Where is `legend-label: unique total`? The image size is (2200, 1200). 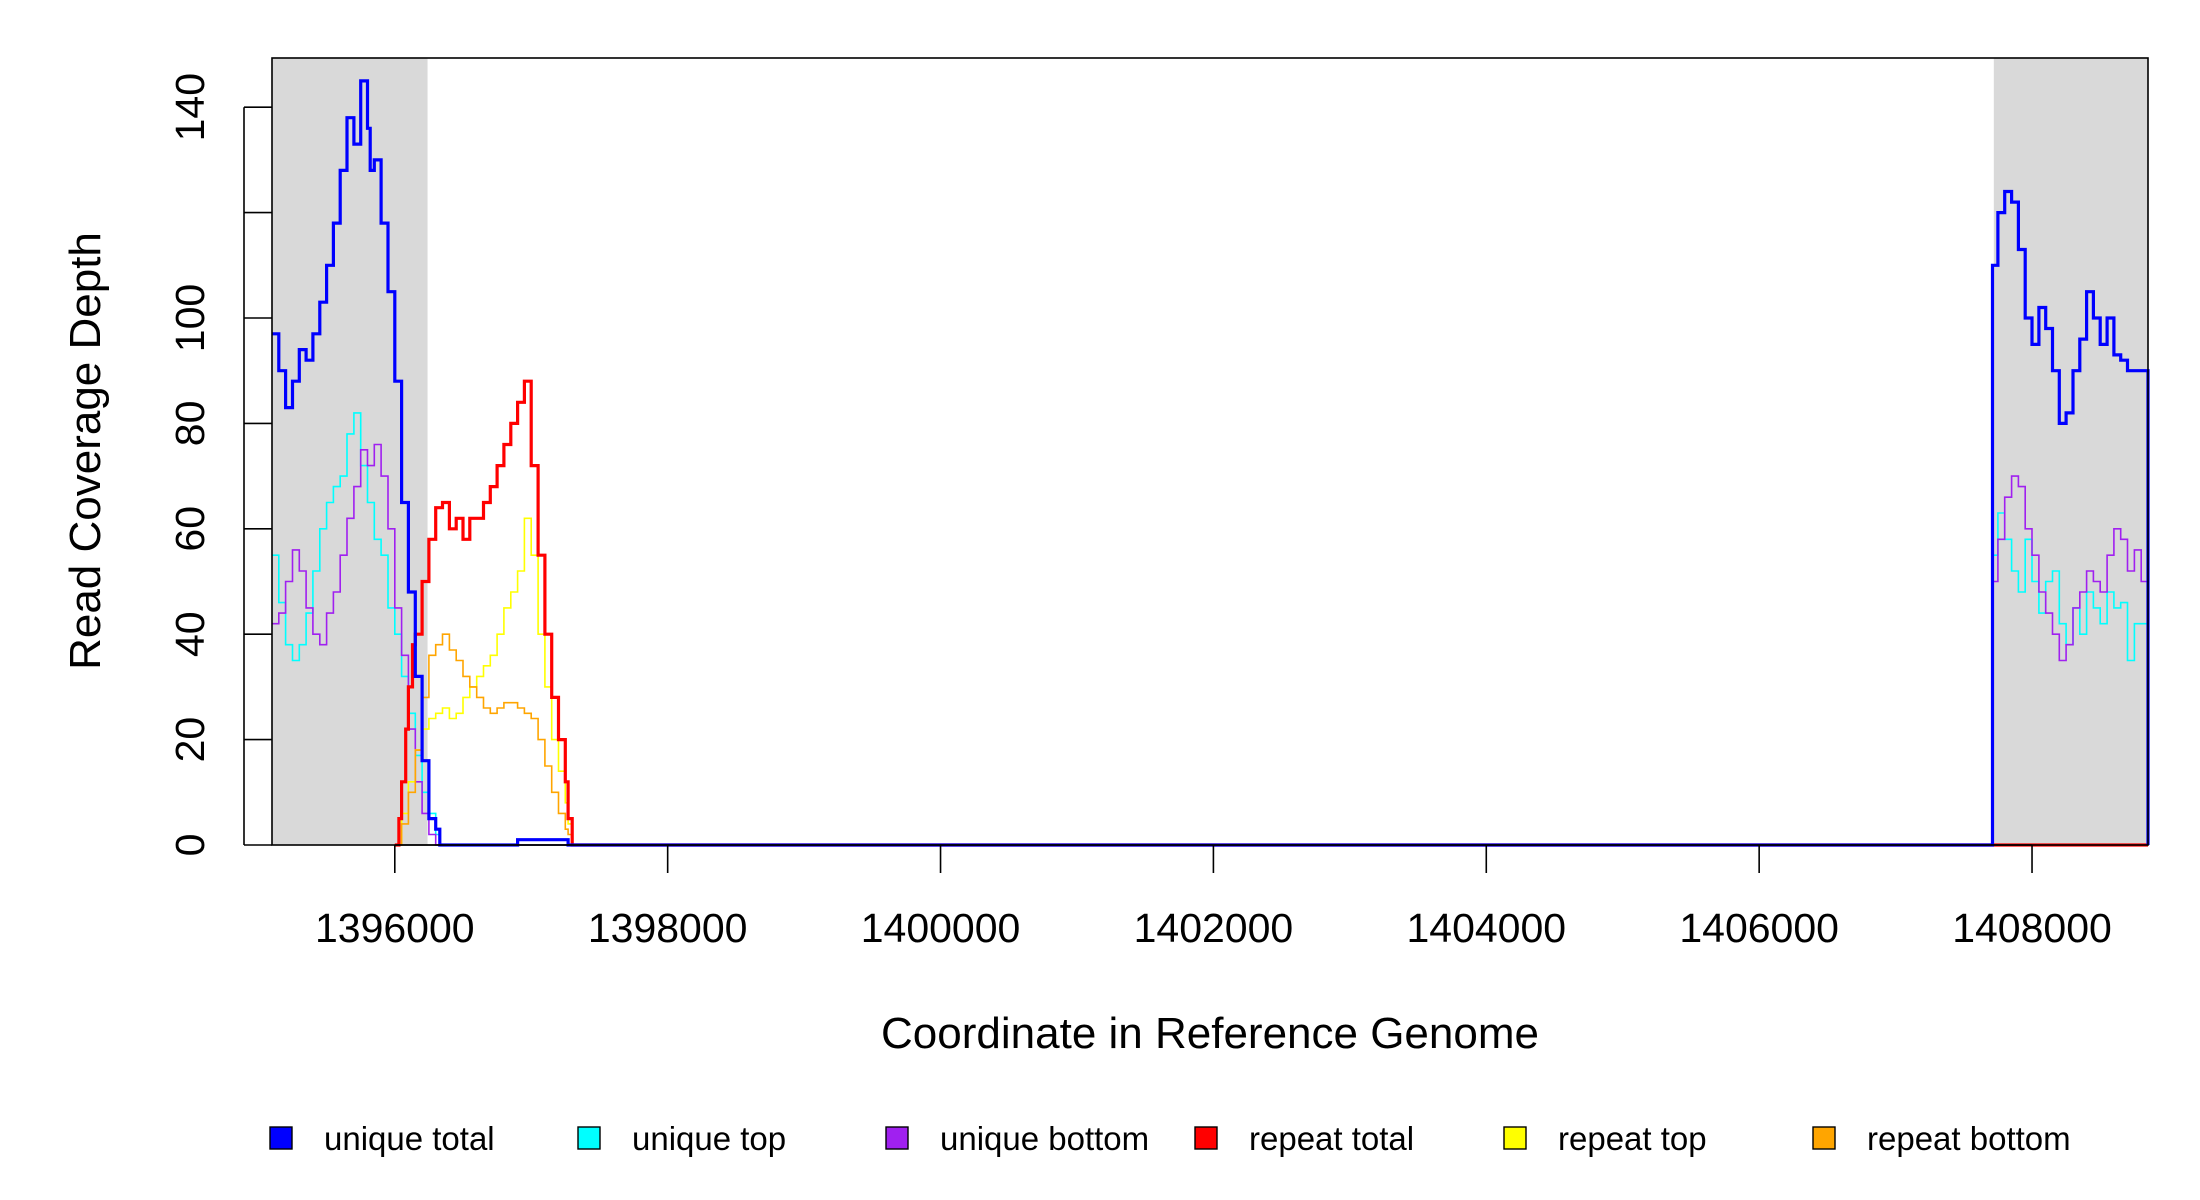 legend-label: unique total is located at coordinates (409, 1138).